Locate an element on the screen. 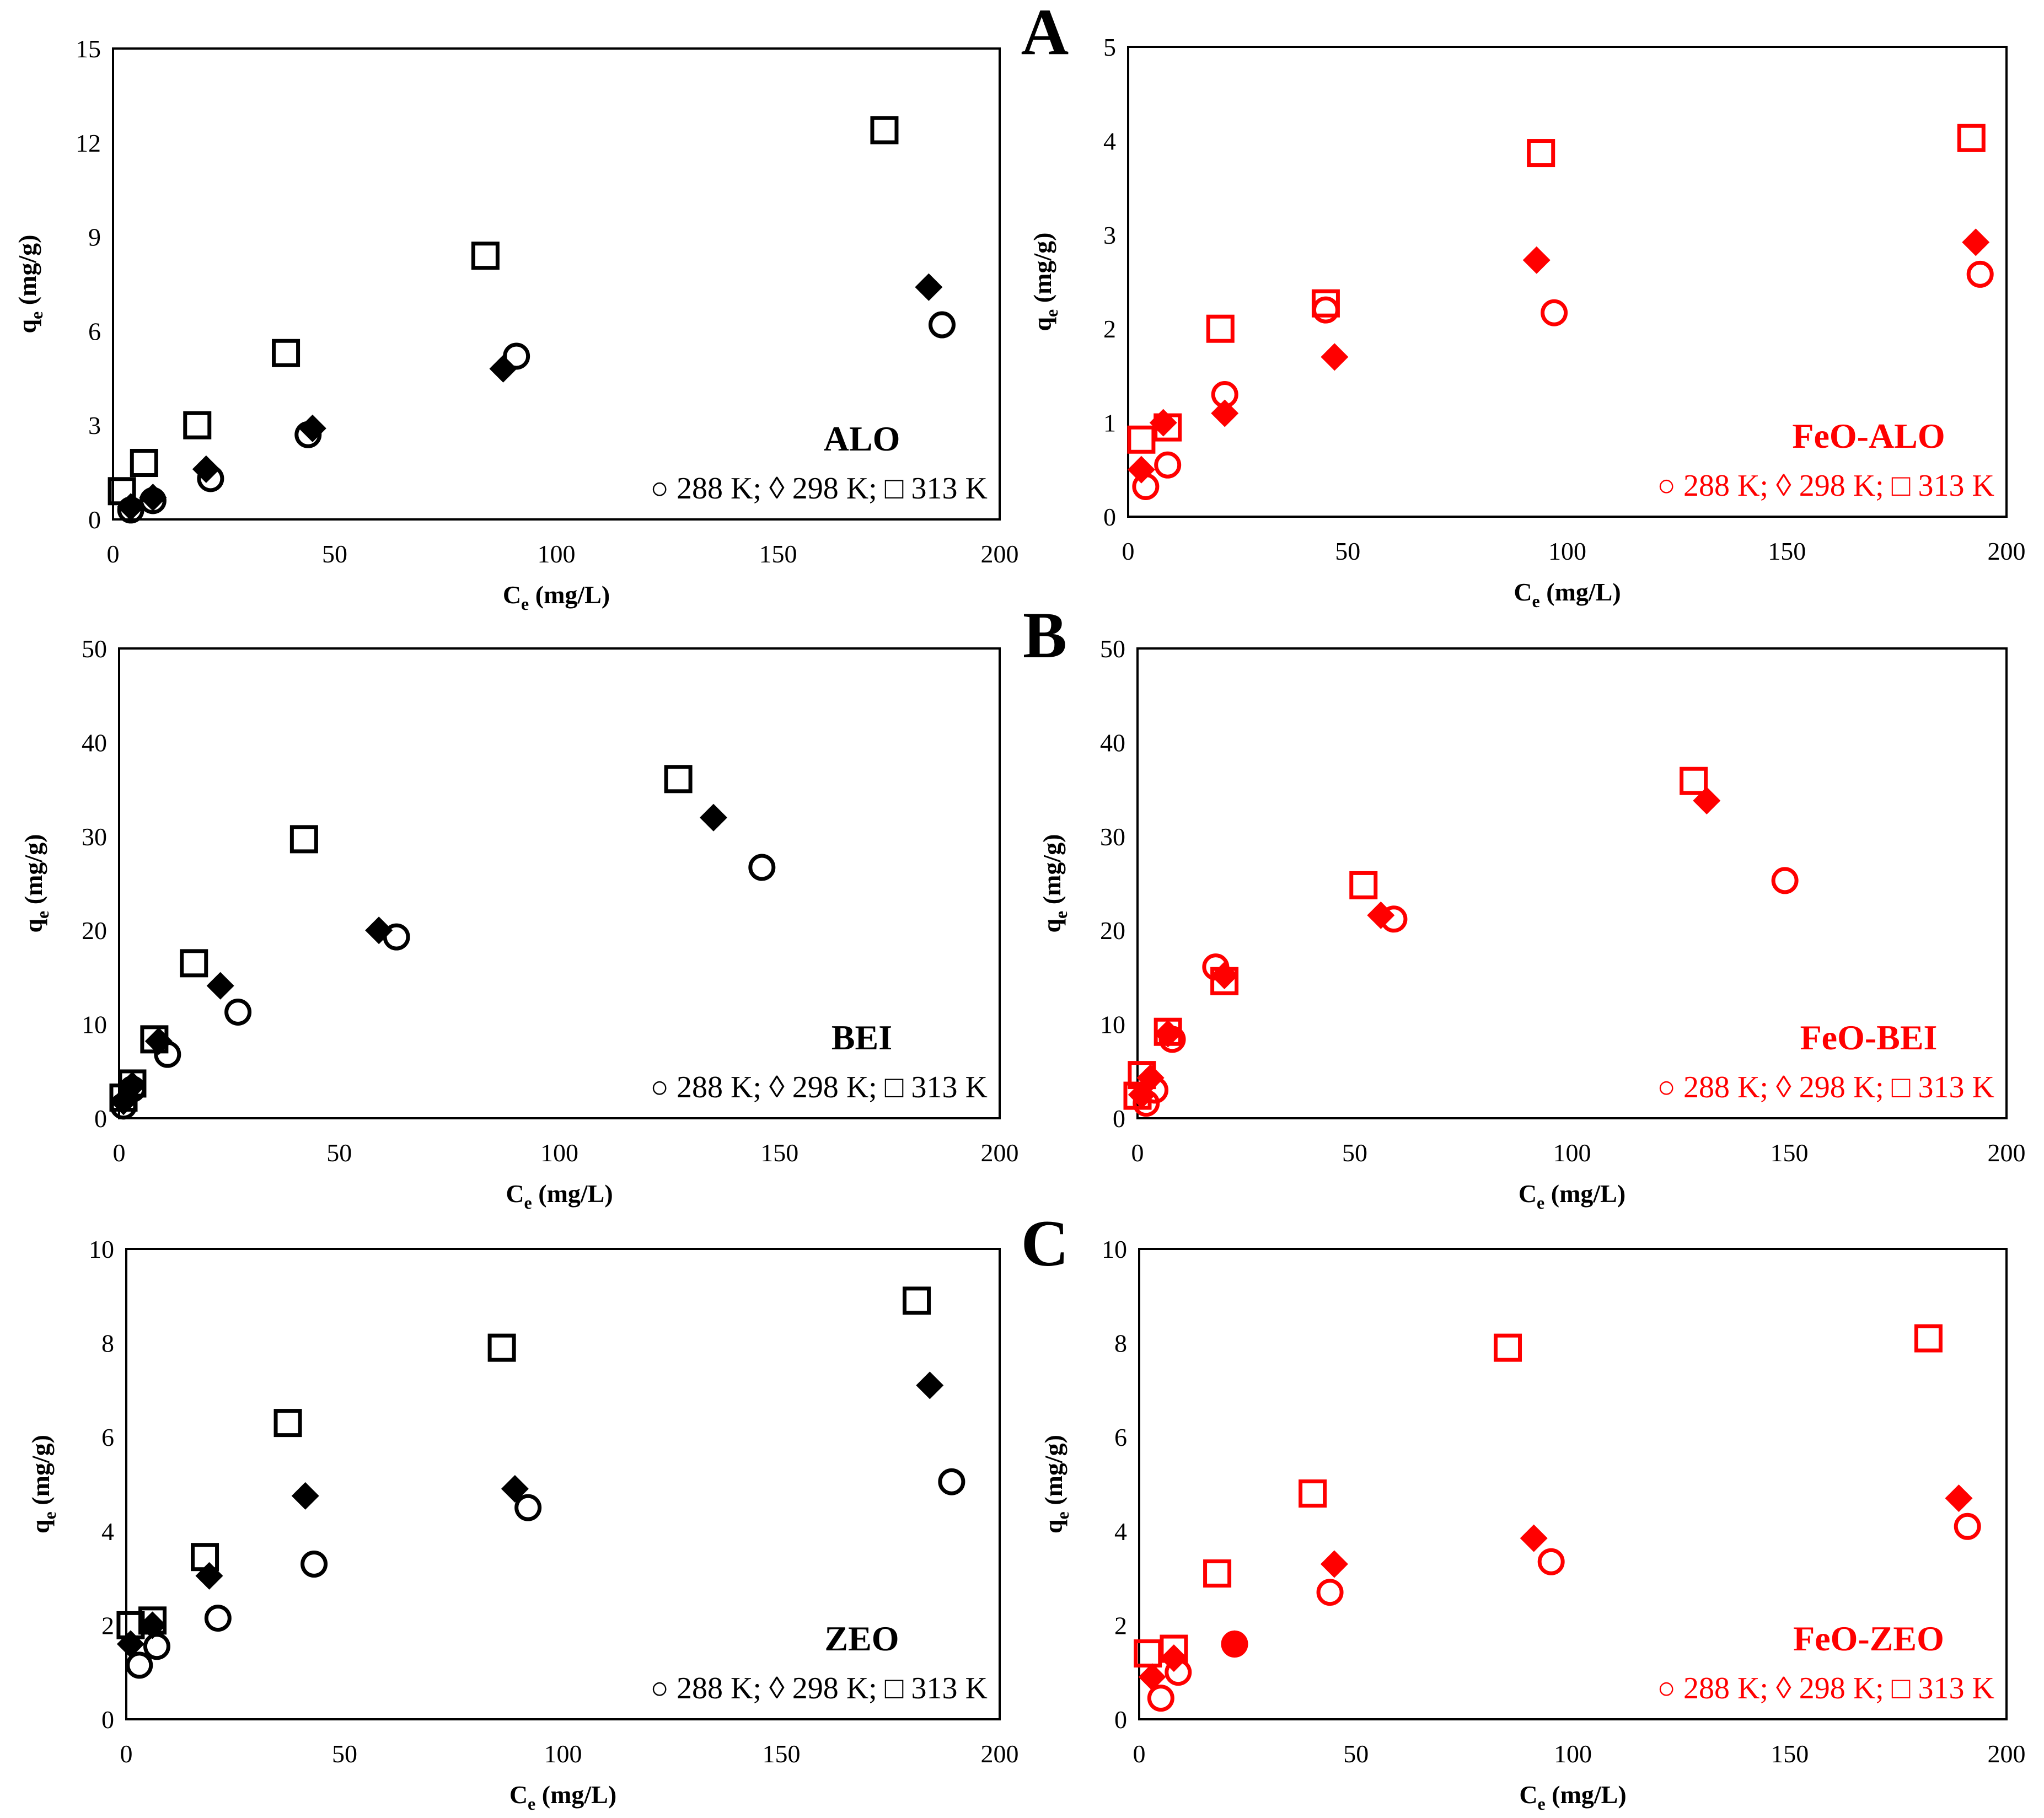 The width and height of the screenshot is (2044, 1818). y-tick-label: 12 is located at coordinates (89, 143).